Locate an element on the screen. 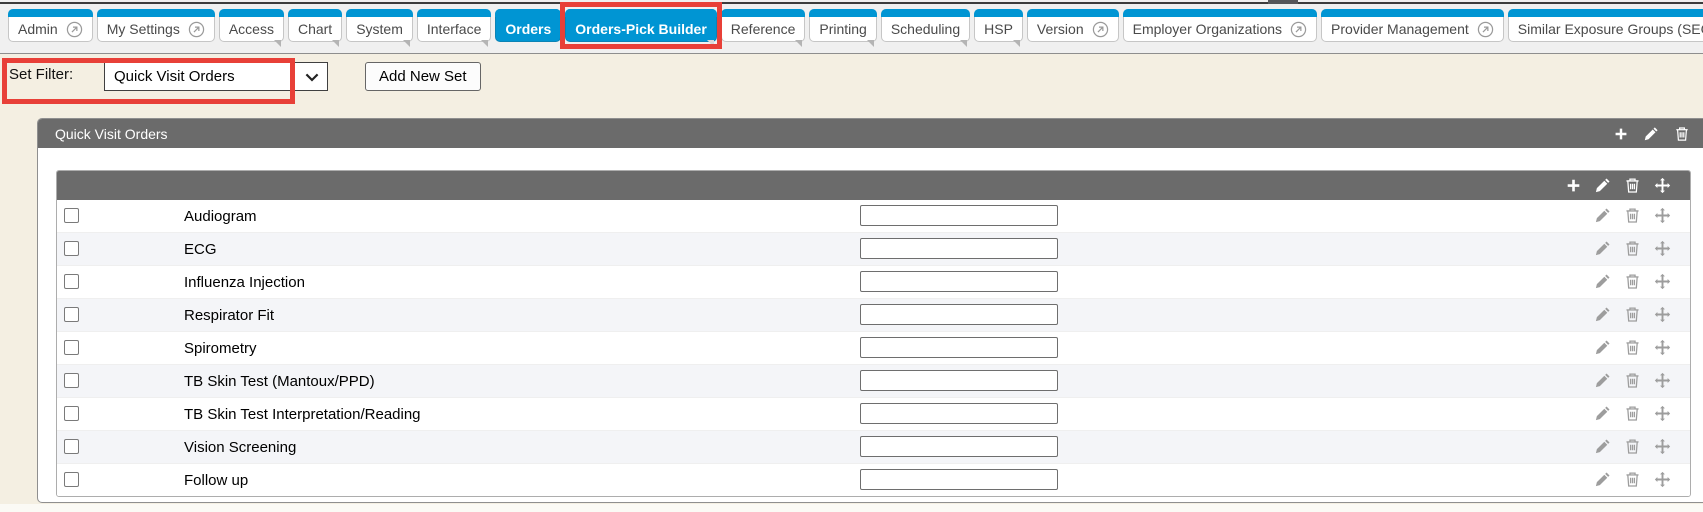 The height and width of the screenshot is (512, 1703). row-label: TB Skin Test (Mantoux/PPD) is located at coordinates (279, 381).